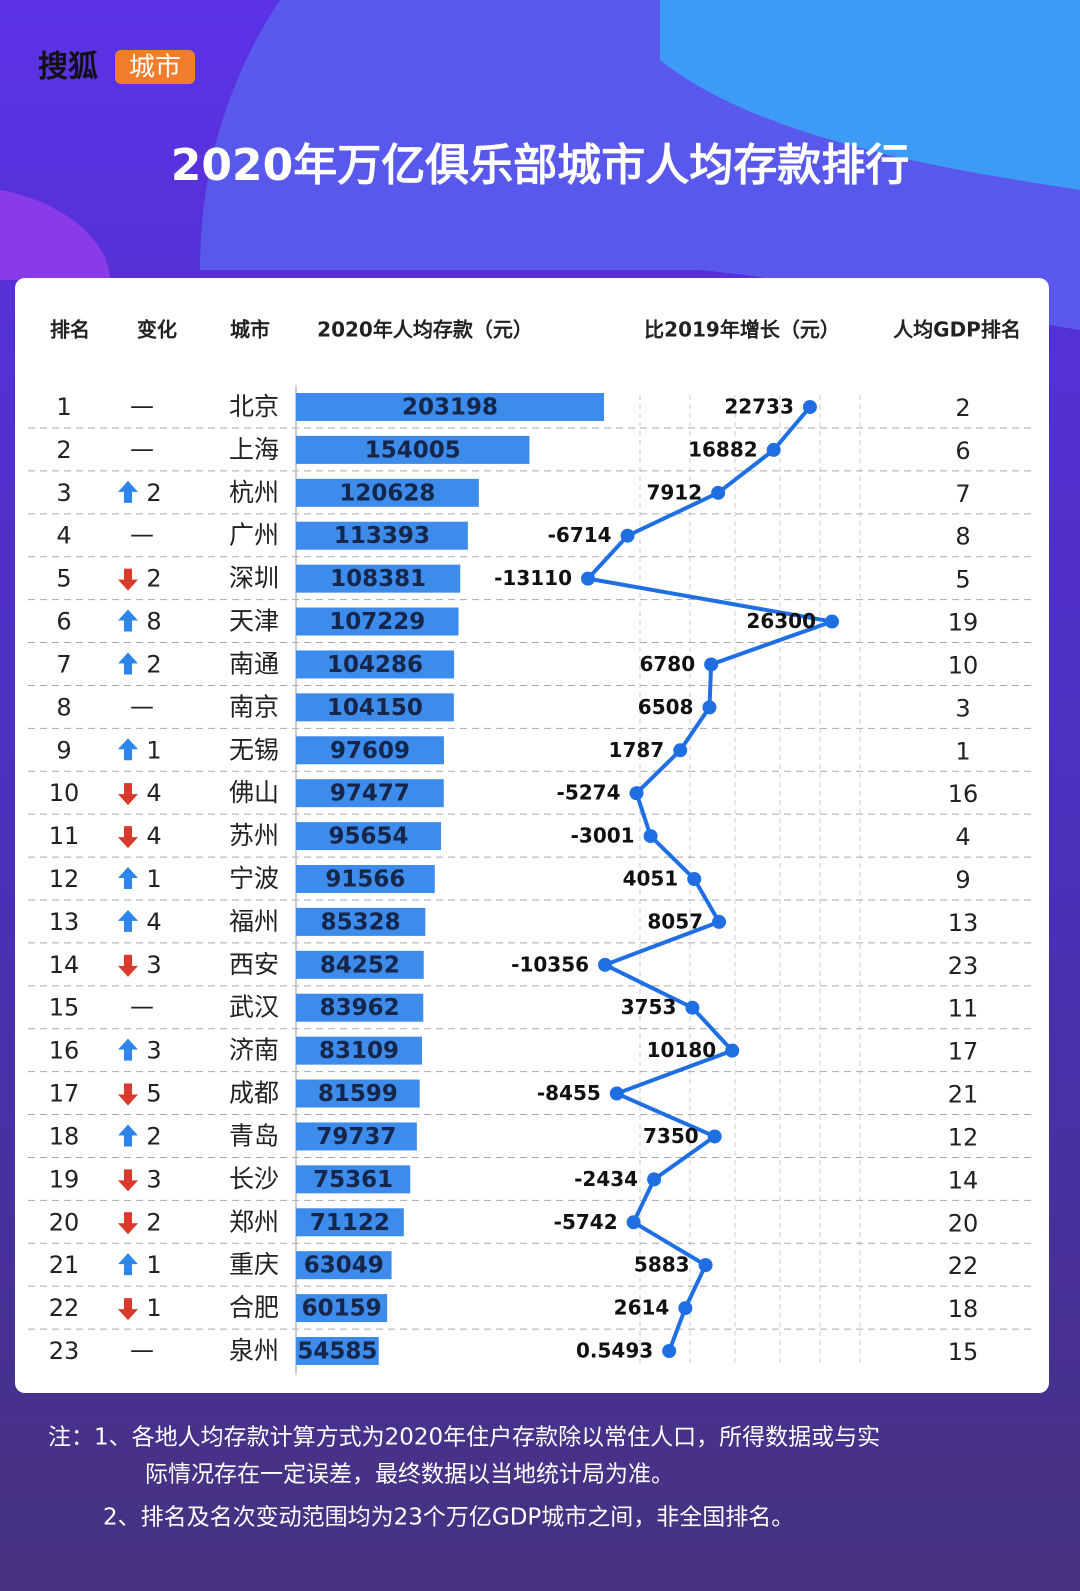 The width and height of the screenshot is (1080, 1591). Describe the element at coordinates (153, 1094) in the screenshot. I see `change-amount: 5` at that location.